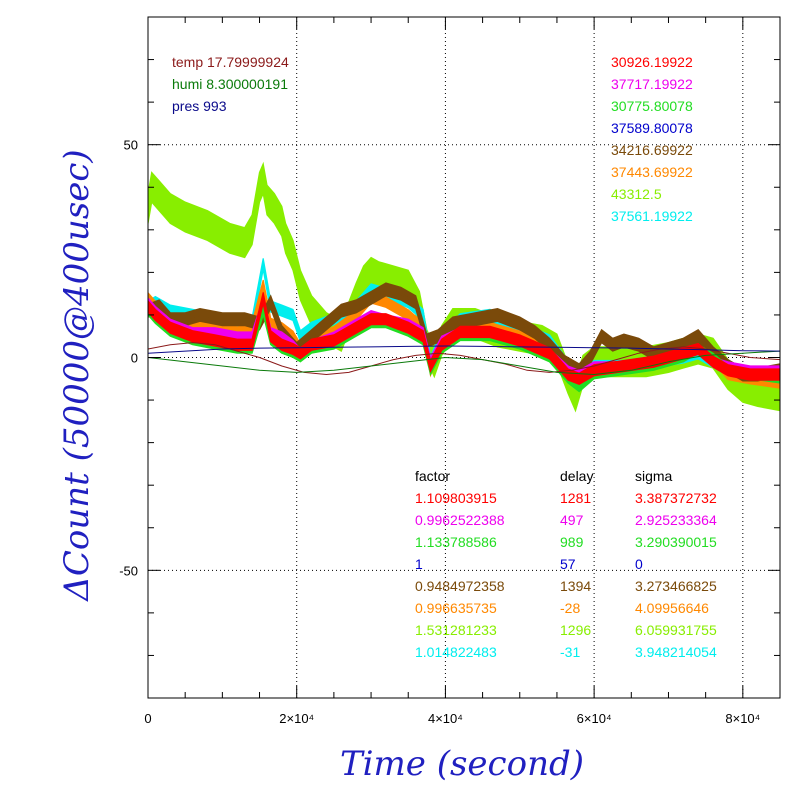 This screenshot has width=797, height=797. What do you see at coordinates (676, 586) in the screenshot?
I see `stats-sigma: 3.273466825` at bounding box center [676, 586].